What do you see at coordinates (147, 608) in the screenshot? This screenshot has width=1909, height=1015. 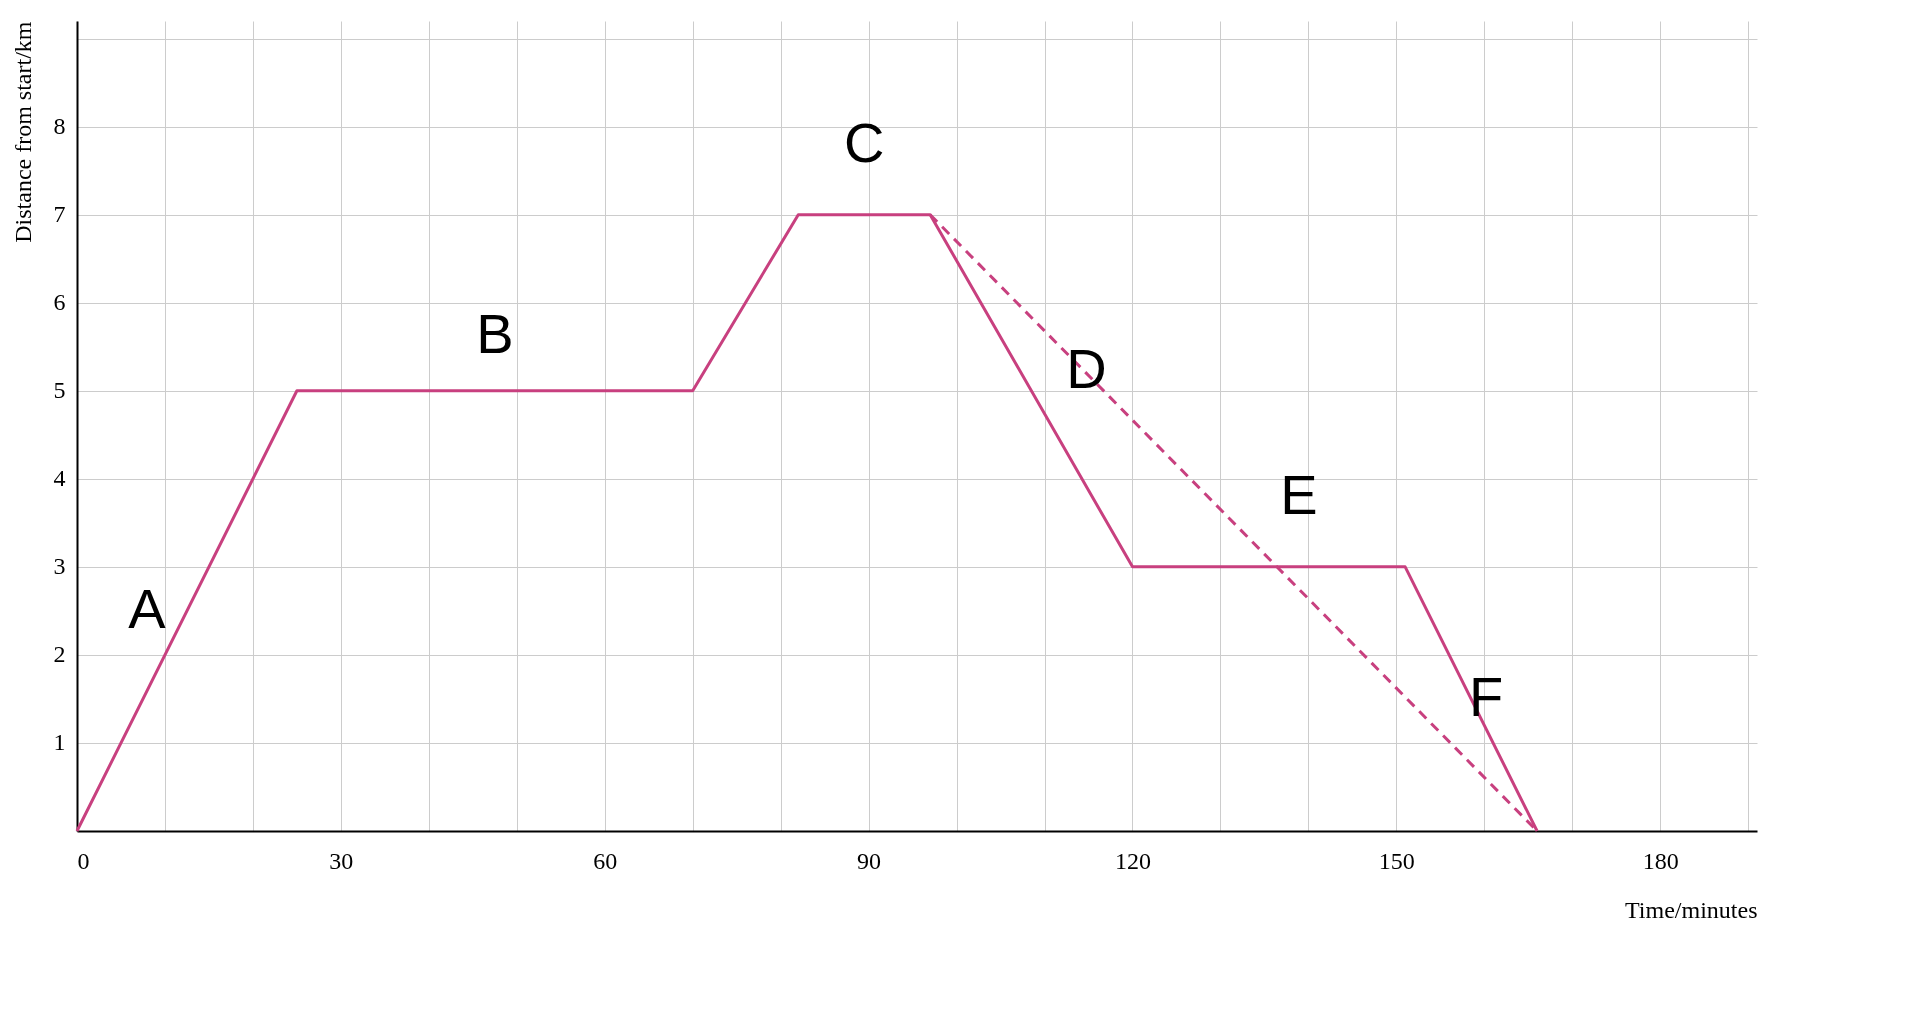 I see `annotation: A` at bounding box center [147, 608].